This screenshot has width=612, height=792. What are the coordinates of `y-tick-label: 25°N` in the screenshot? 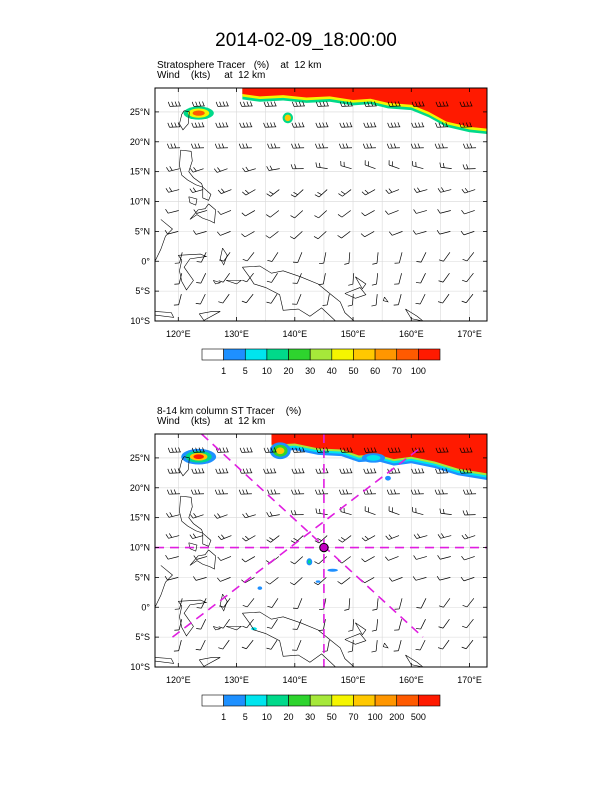 It's located at (140, 458).